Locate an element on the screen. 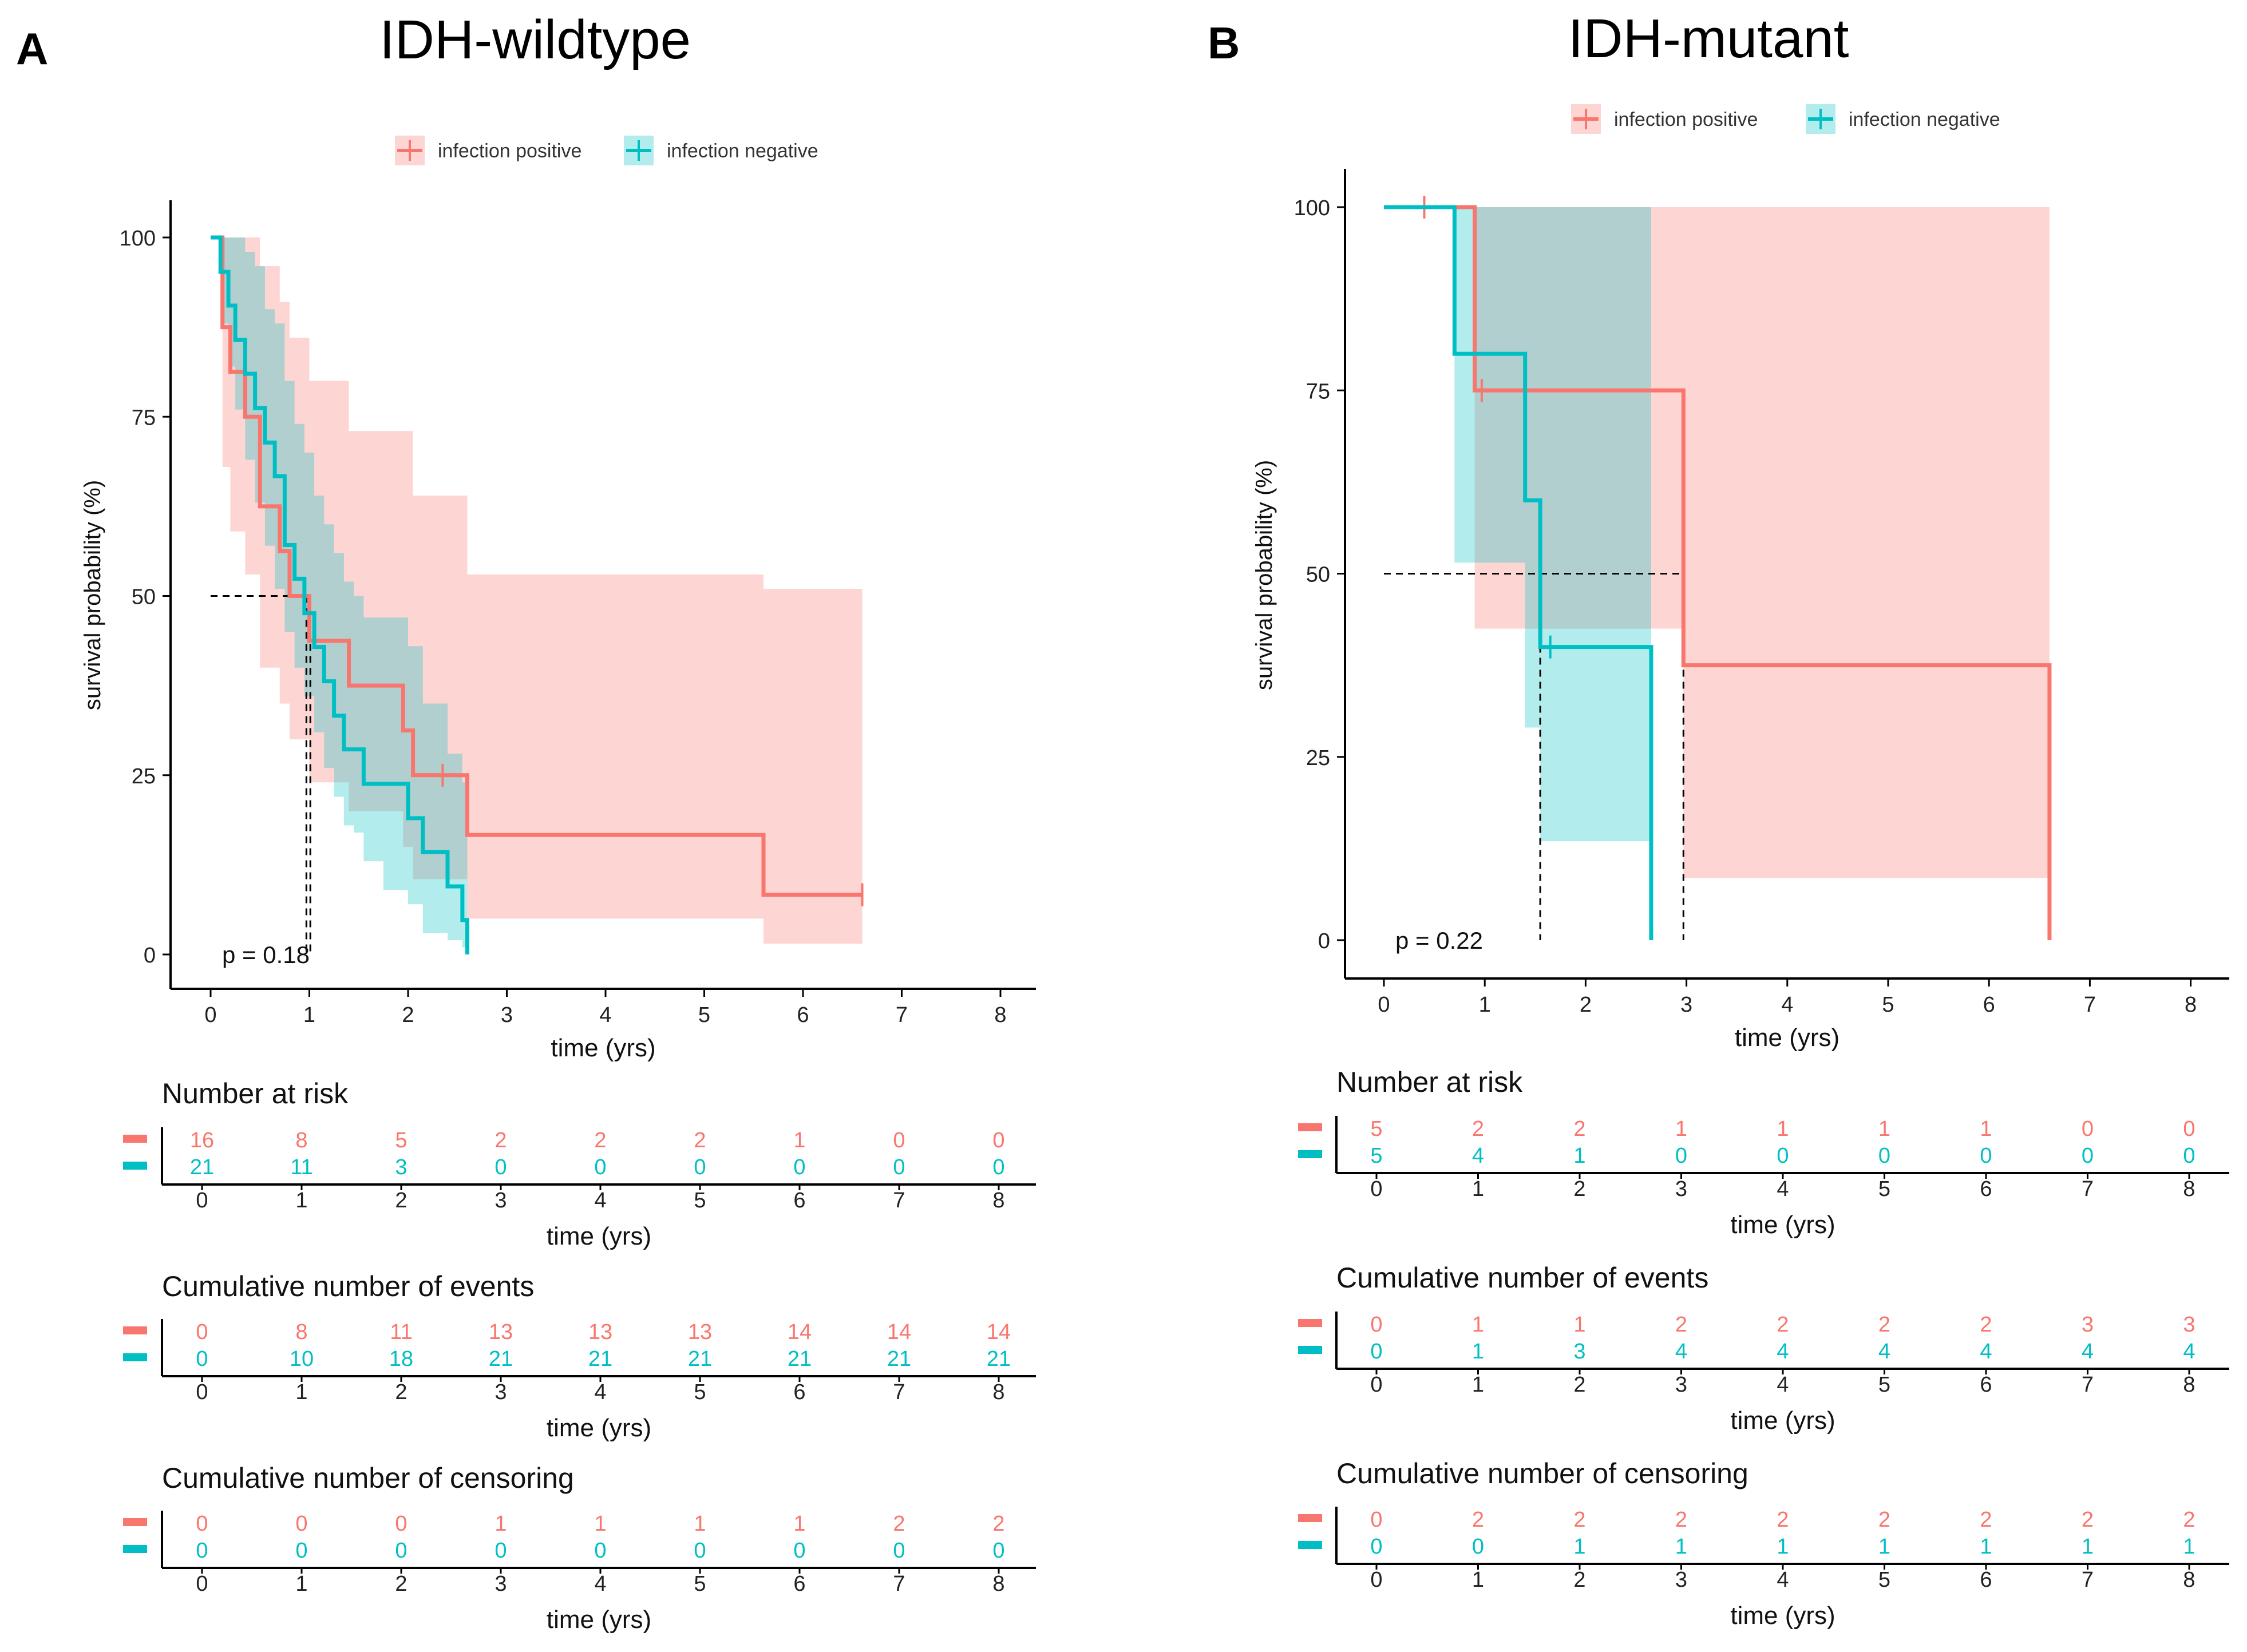 This screenshot has height=1652, width=2247. table-value-negative: 11 is located at coordinates (301, 1167).